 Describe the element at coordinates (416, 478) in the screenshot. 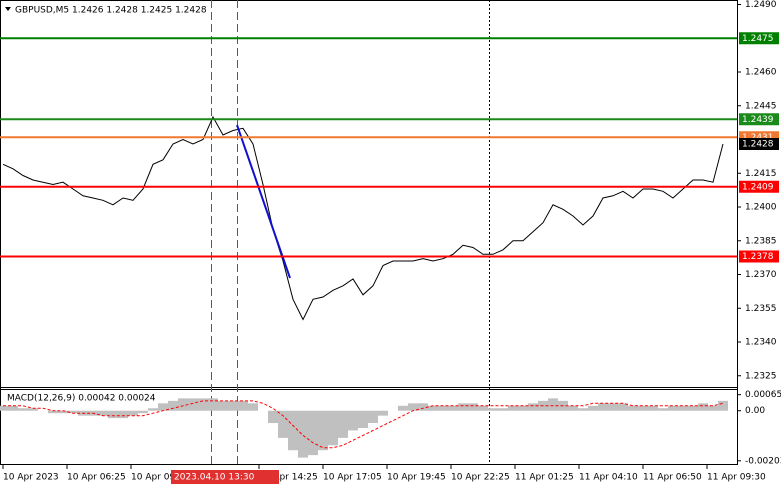

I see `x-tick-label: 10 Apr 19:45` at that location.